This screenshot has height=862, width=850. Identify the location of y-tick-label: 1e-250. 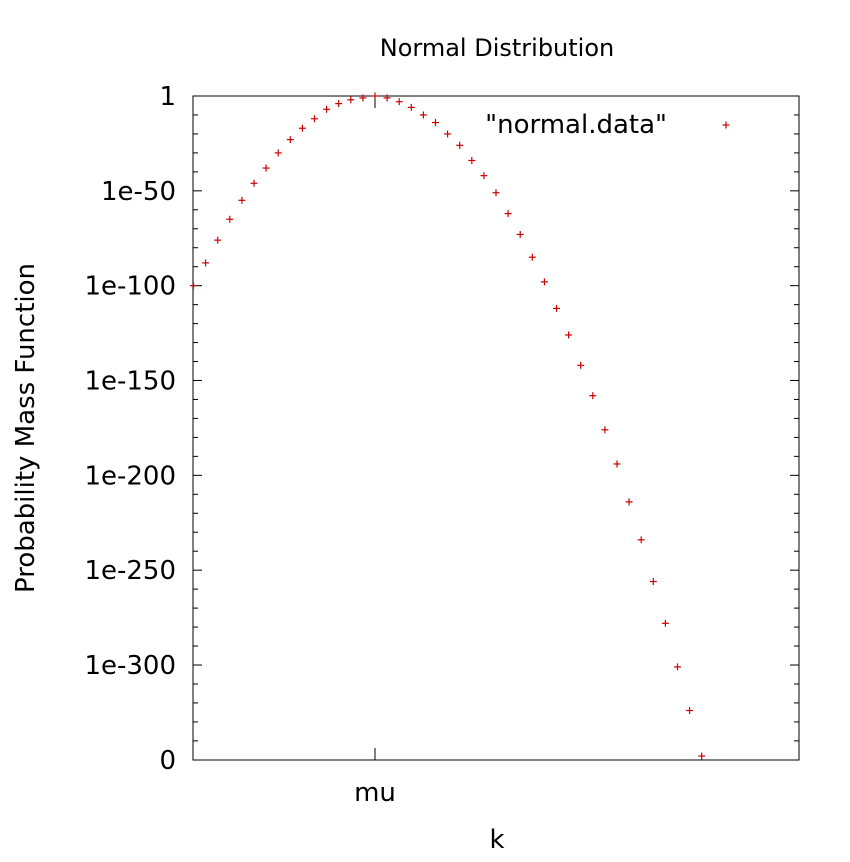
(130, 571).